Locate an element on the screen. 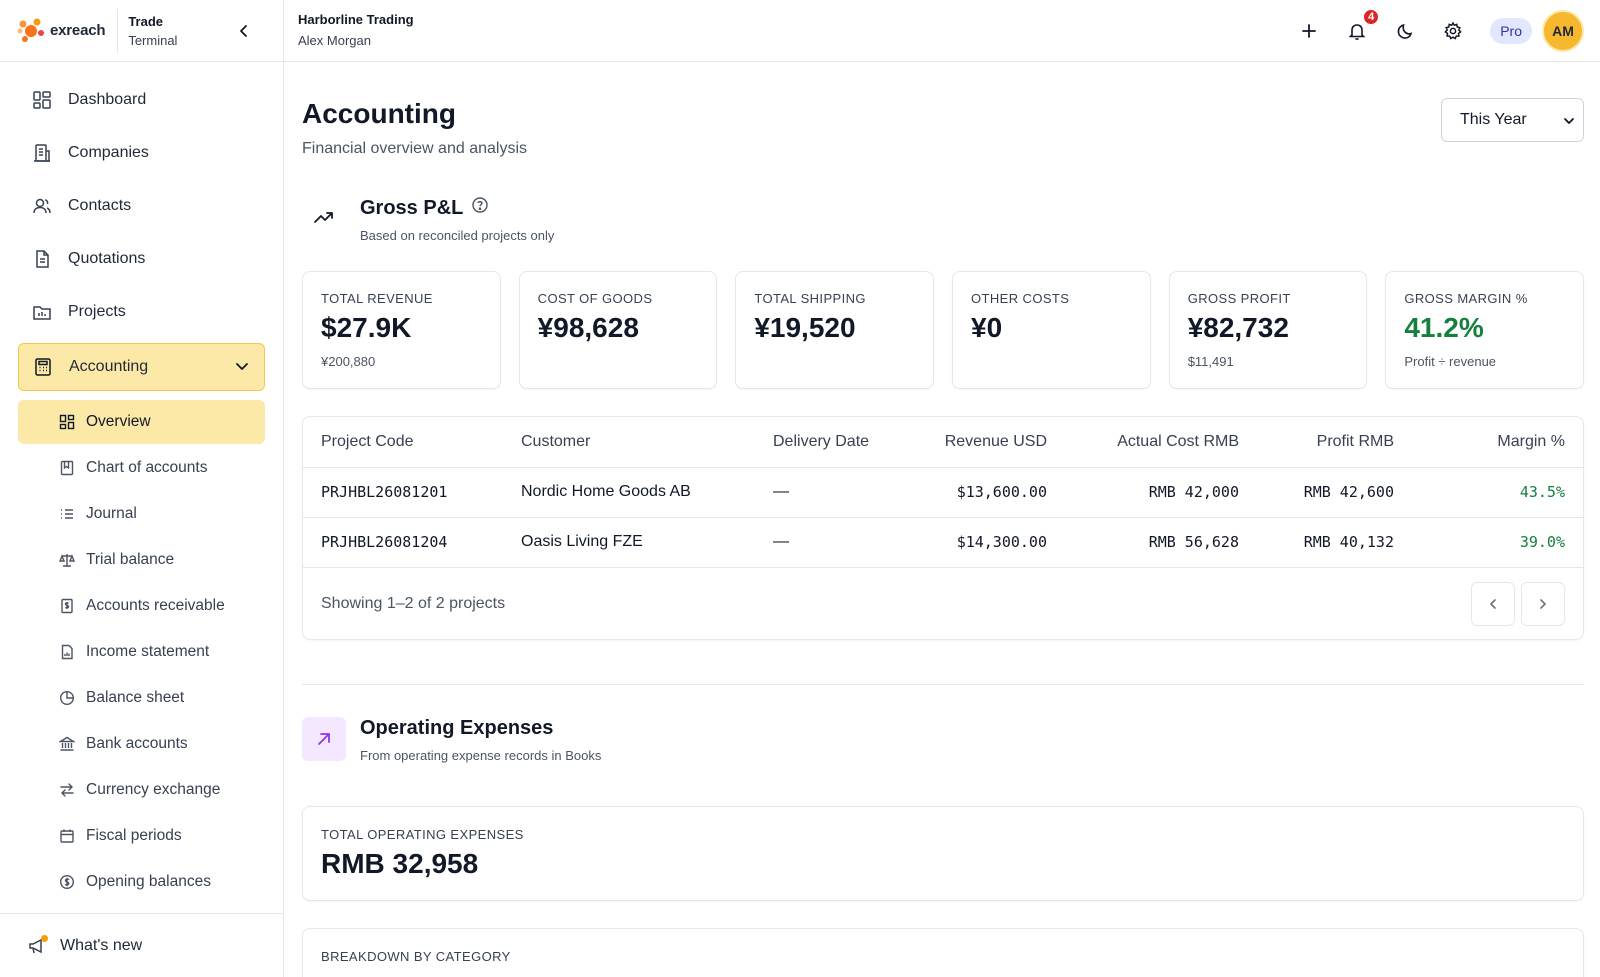 This screenshot has width=1600, height=977. opex-total-card: TOTAL OPERATING EXPENSES RMB 32,958 is located at coordinates (943, 853).